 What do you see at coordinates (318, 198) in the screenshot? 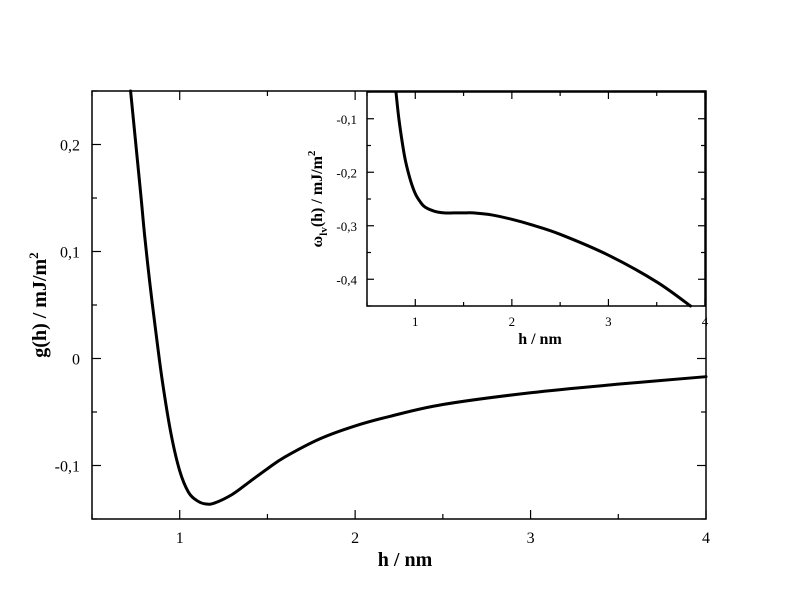
I see `inset-y-axis-title: ωlv(h) / mJ/m2` at bounding box center [318, 198].